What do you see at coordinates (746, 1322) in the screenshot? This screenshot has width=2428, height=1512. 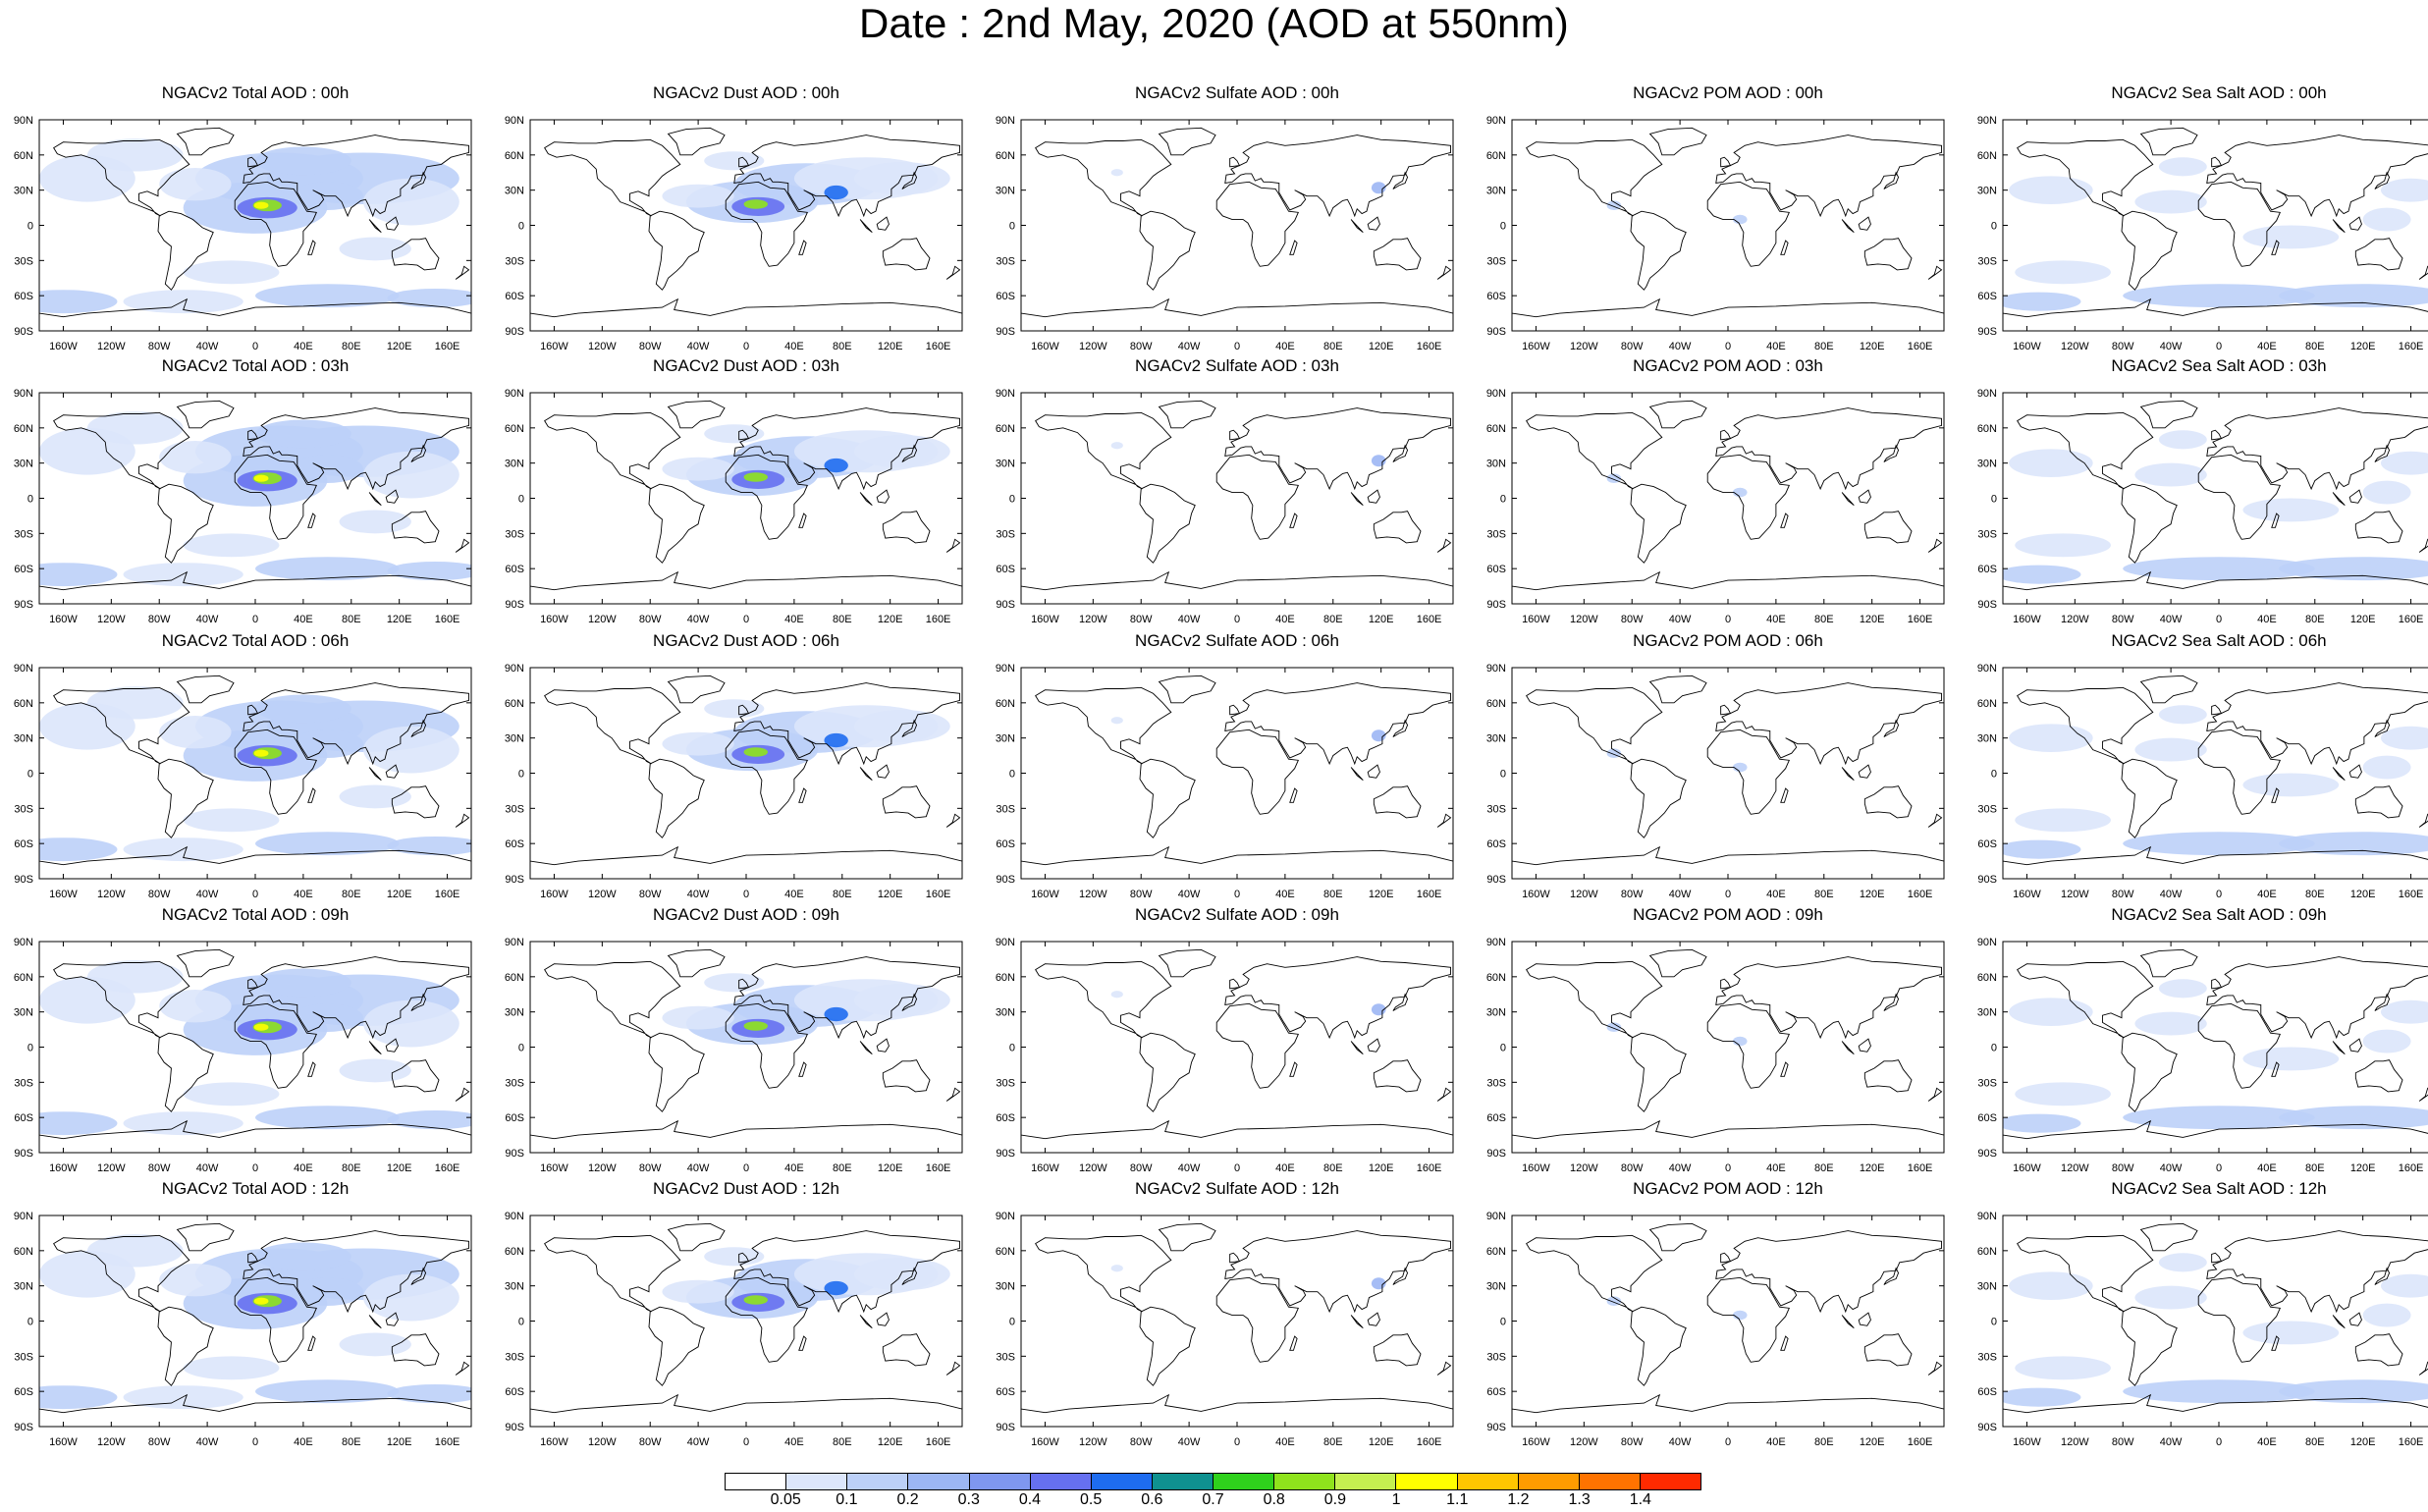 I see `map-frame` at bounding box center [746, 1322].